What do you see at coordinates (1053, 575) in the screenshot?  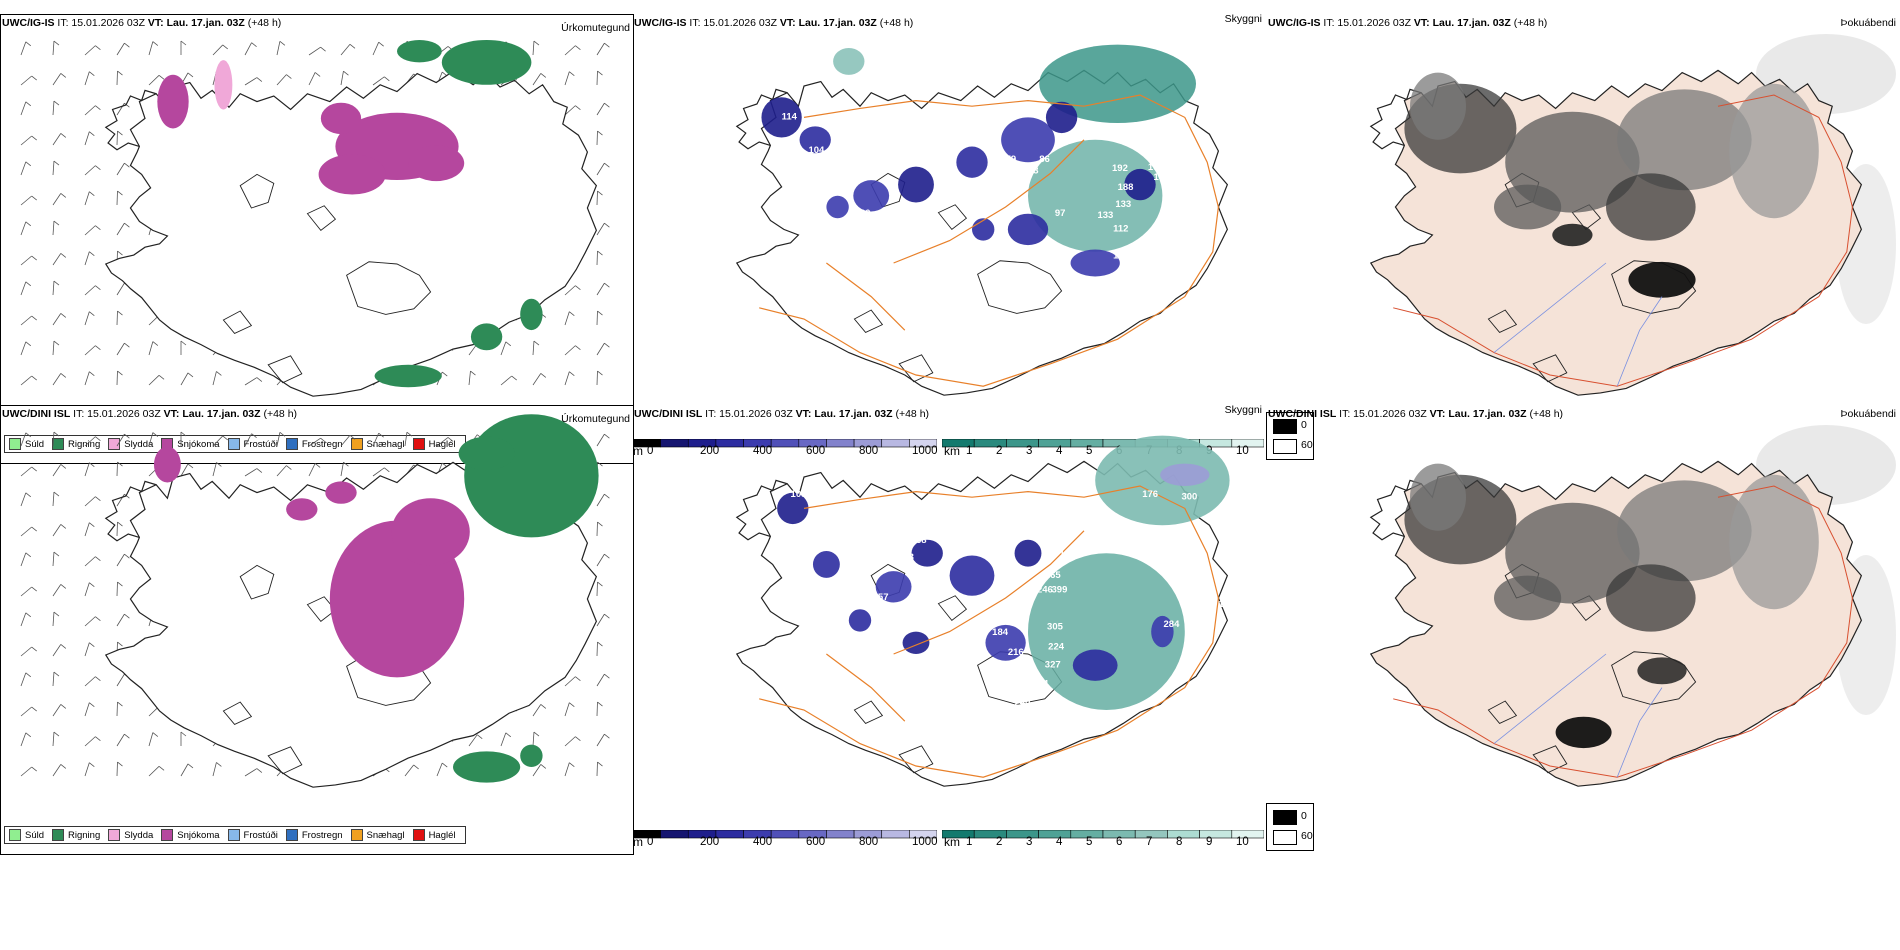 I see `map-value-label: 265` at bounding box center [1053, 575].